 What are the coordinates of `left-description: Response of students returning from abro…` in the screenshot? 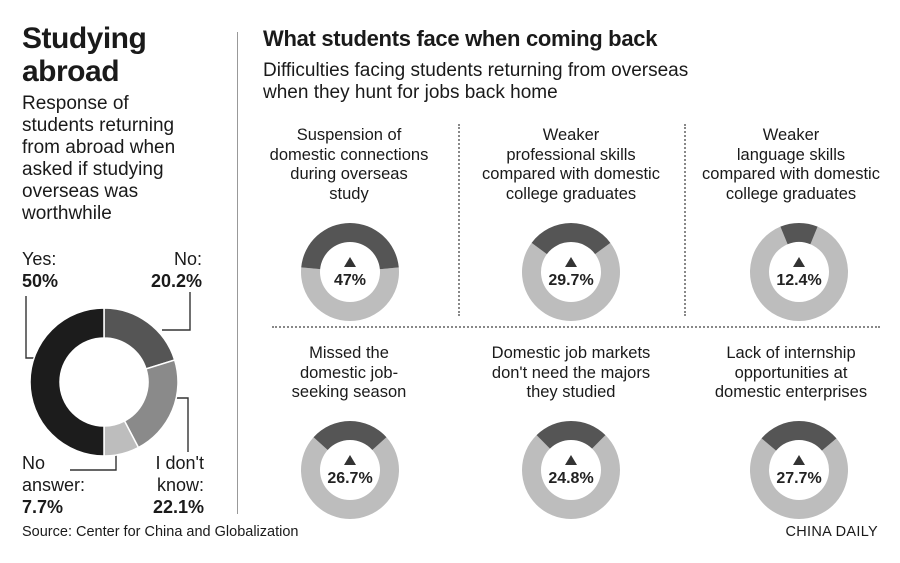 It's located at (99, 158).